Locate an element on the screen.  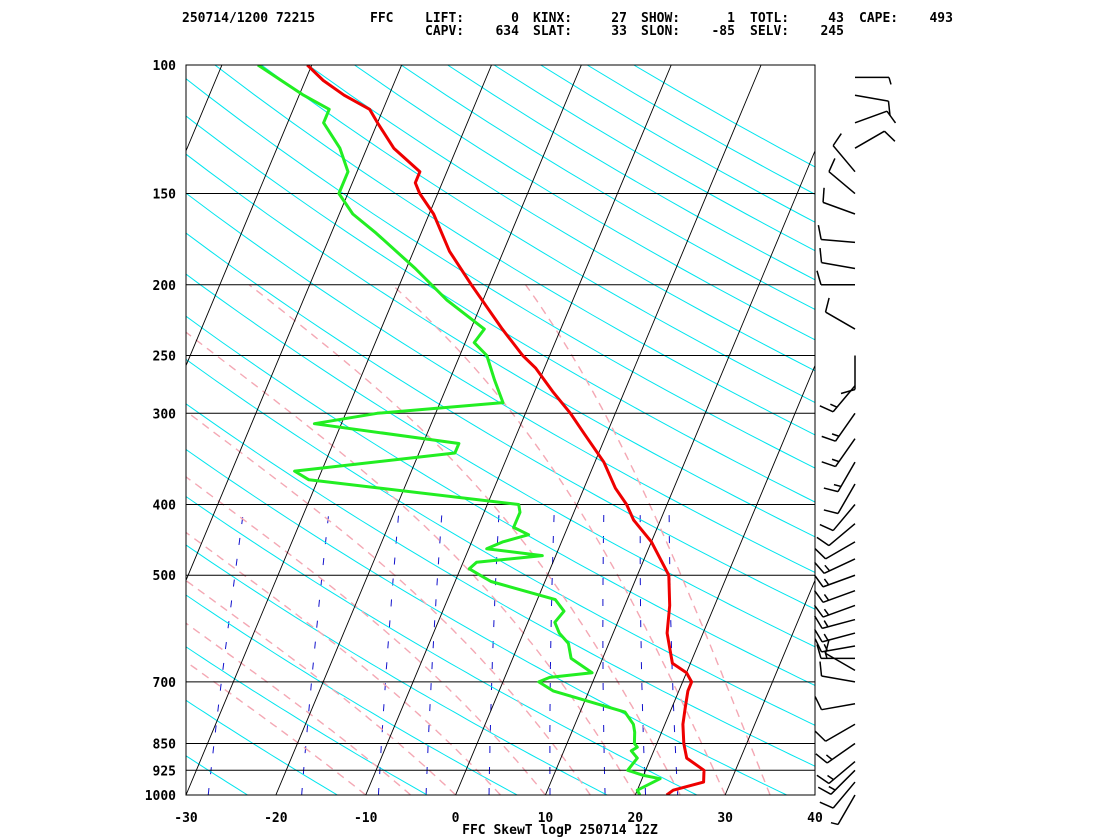
isotherm--70 is located at coordinates (66, 430).